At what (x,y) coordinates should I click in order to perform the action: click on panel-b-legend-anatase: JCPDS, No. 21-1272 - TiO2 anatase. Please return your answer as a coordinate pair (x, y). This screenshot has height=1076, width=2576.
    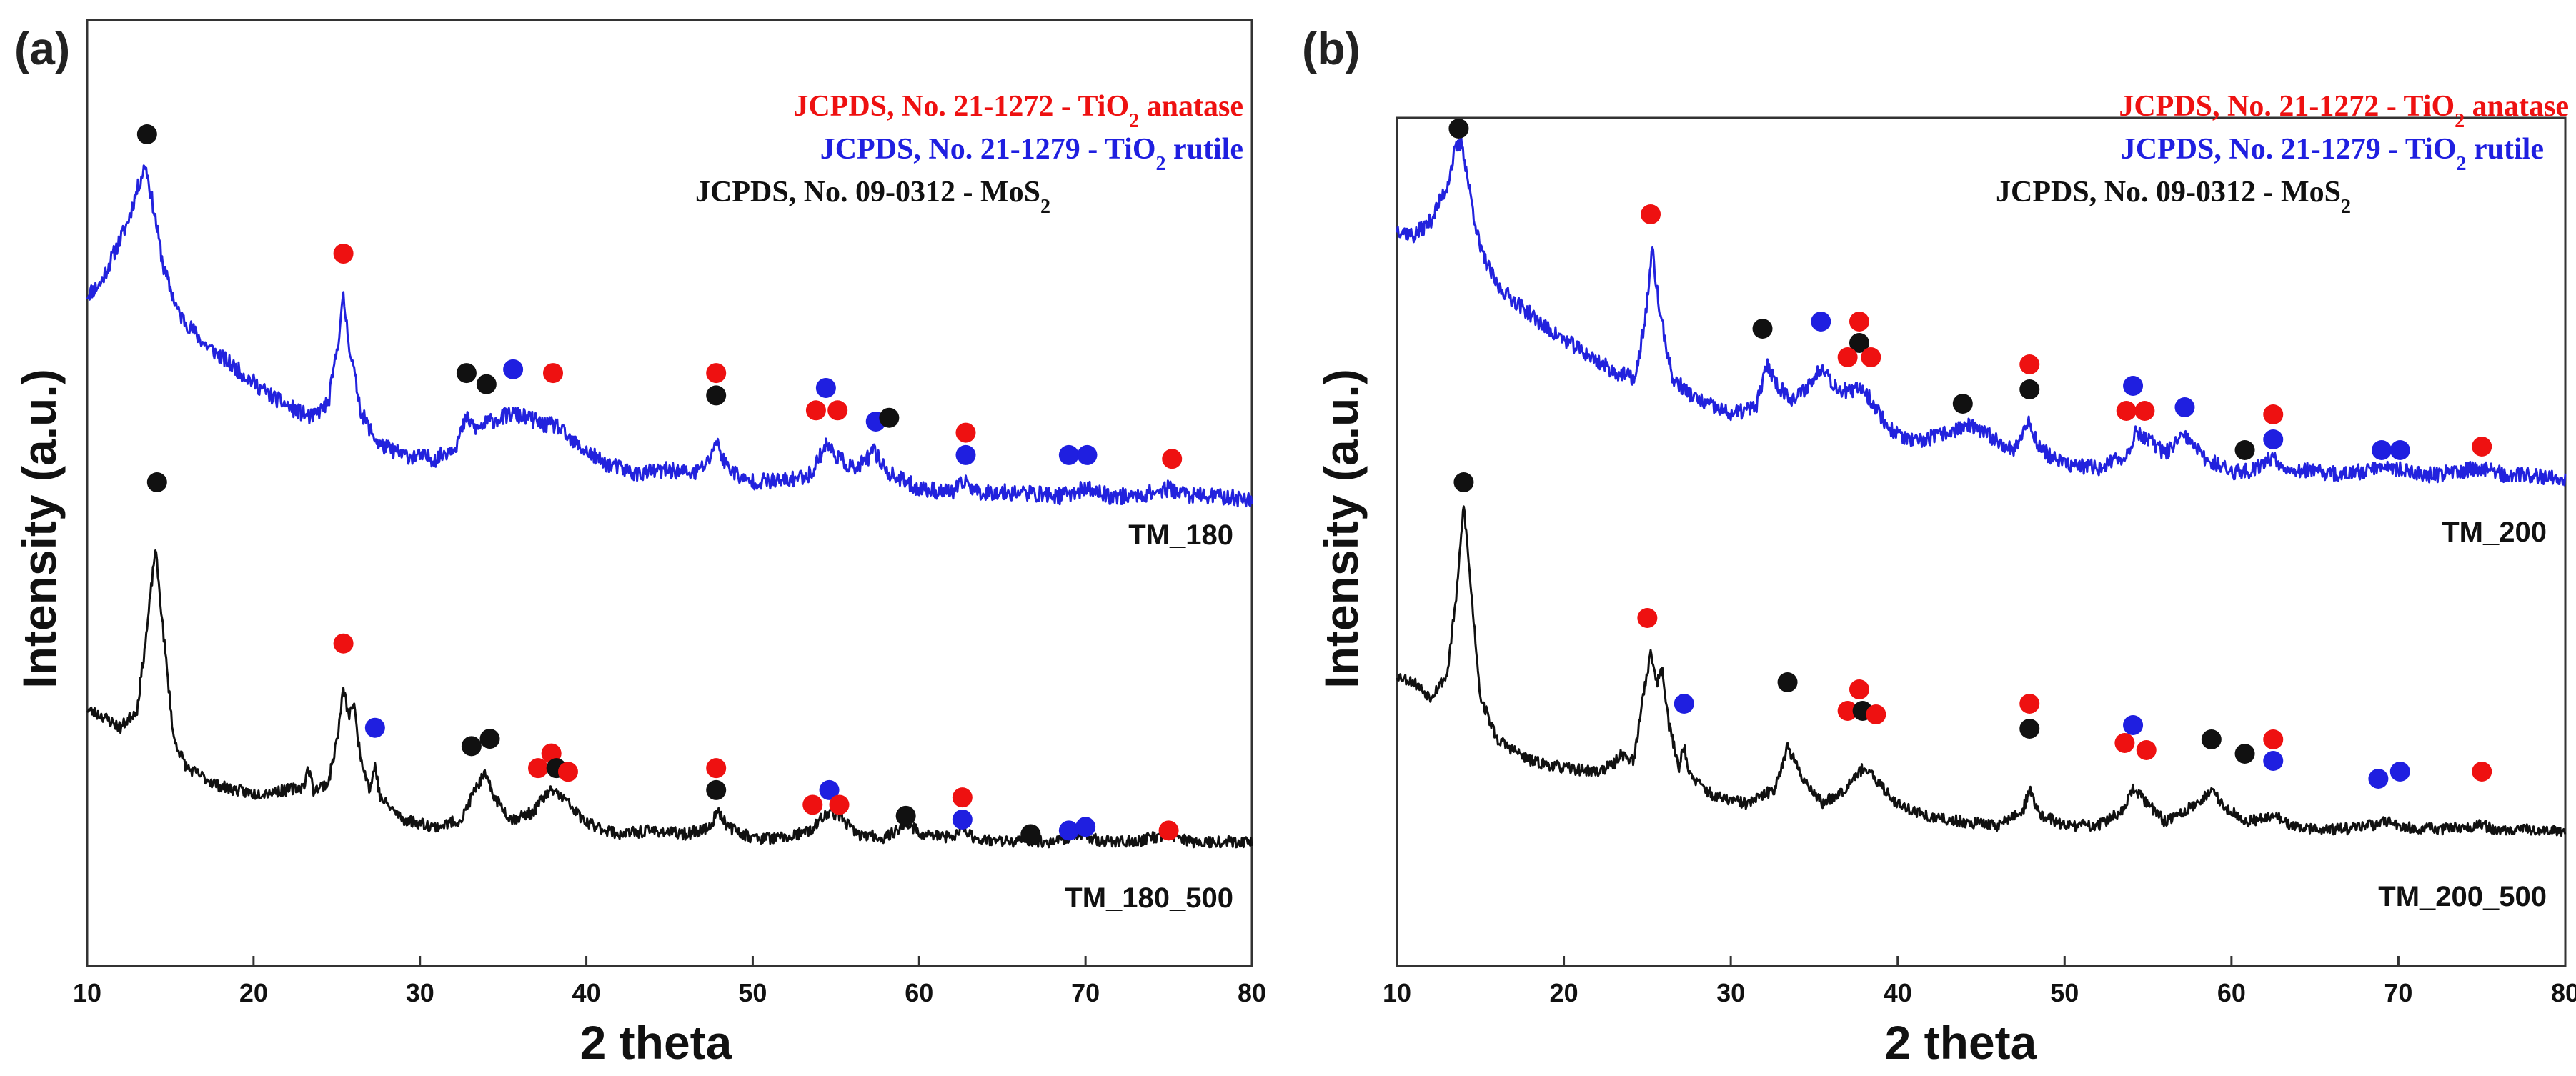
    Looking at the image, I should click on (2344, 111).